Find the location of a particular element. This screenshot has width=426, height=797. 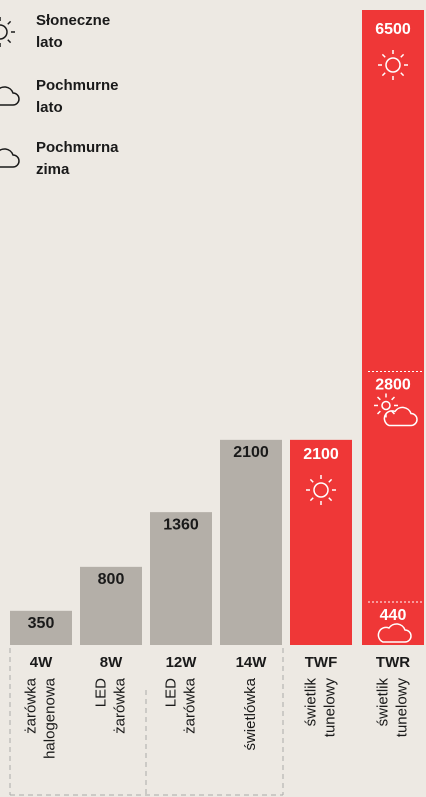

category-label: TWR is located at coordinates (393, 662).